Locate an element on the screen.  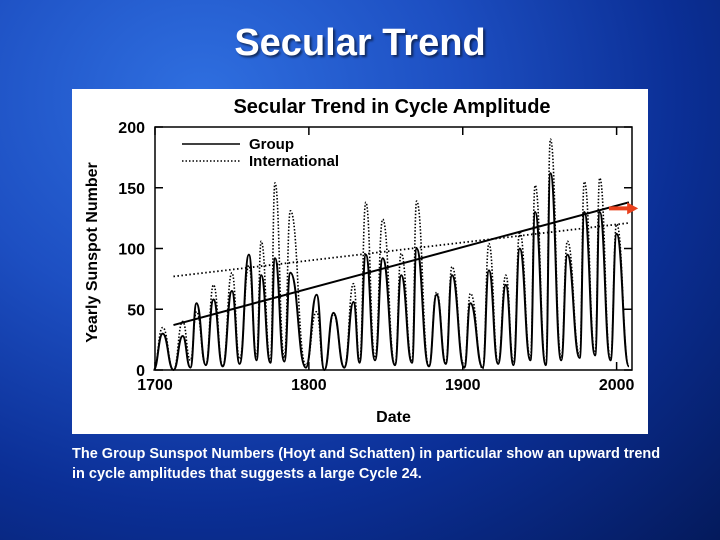
y-tick-label: 0 is located at coordinates (140, 371).